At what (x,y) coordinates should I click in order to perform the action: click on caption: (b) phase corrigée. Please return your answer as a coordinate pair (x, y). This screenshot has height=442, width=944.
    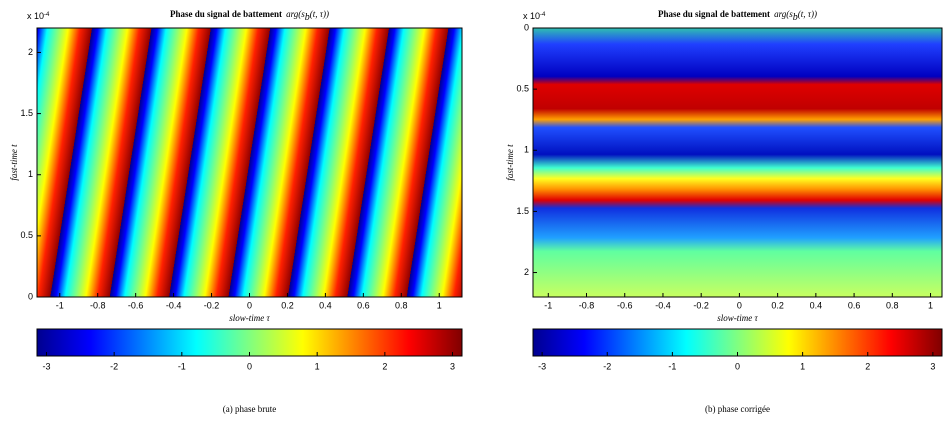
    Looking at the image, I should click on (737, 409).